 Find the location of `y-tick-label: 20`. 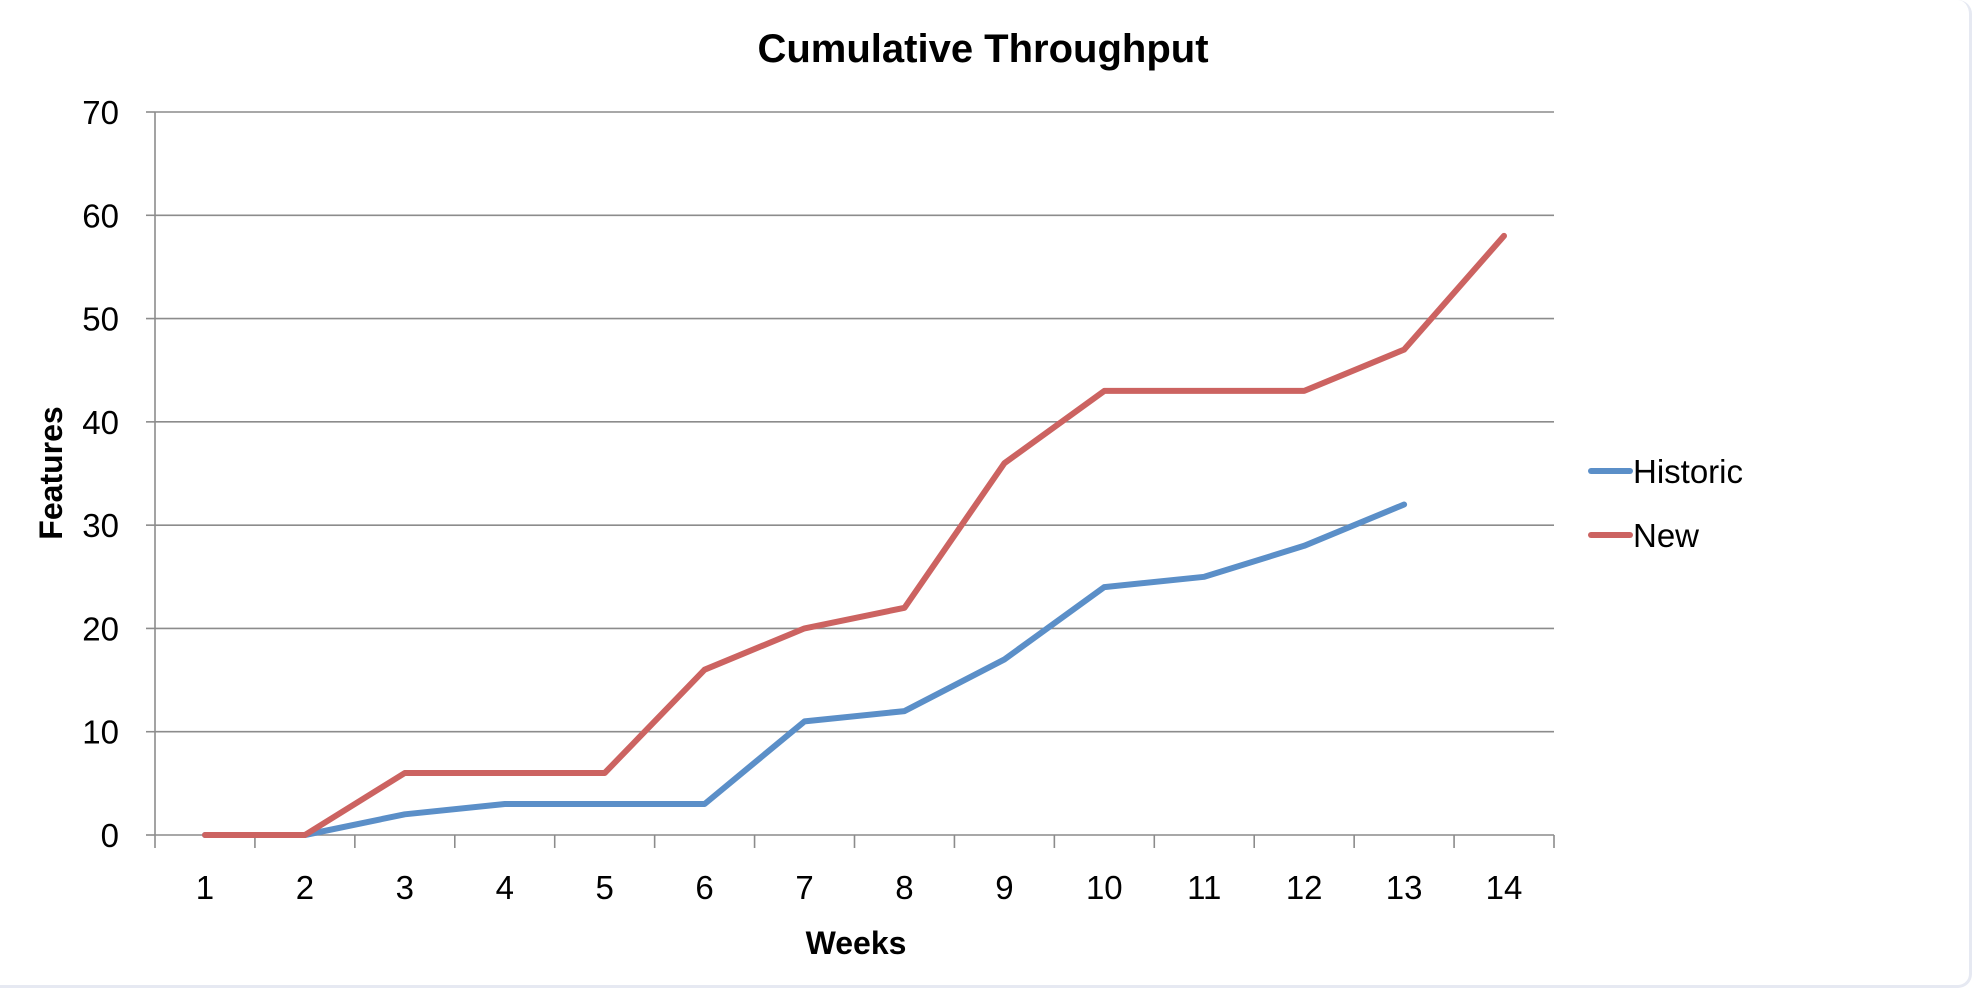

y-tick-label: 20 is located at coordinates (100, 628).